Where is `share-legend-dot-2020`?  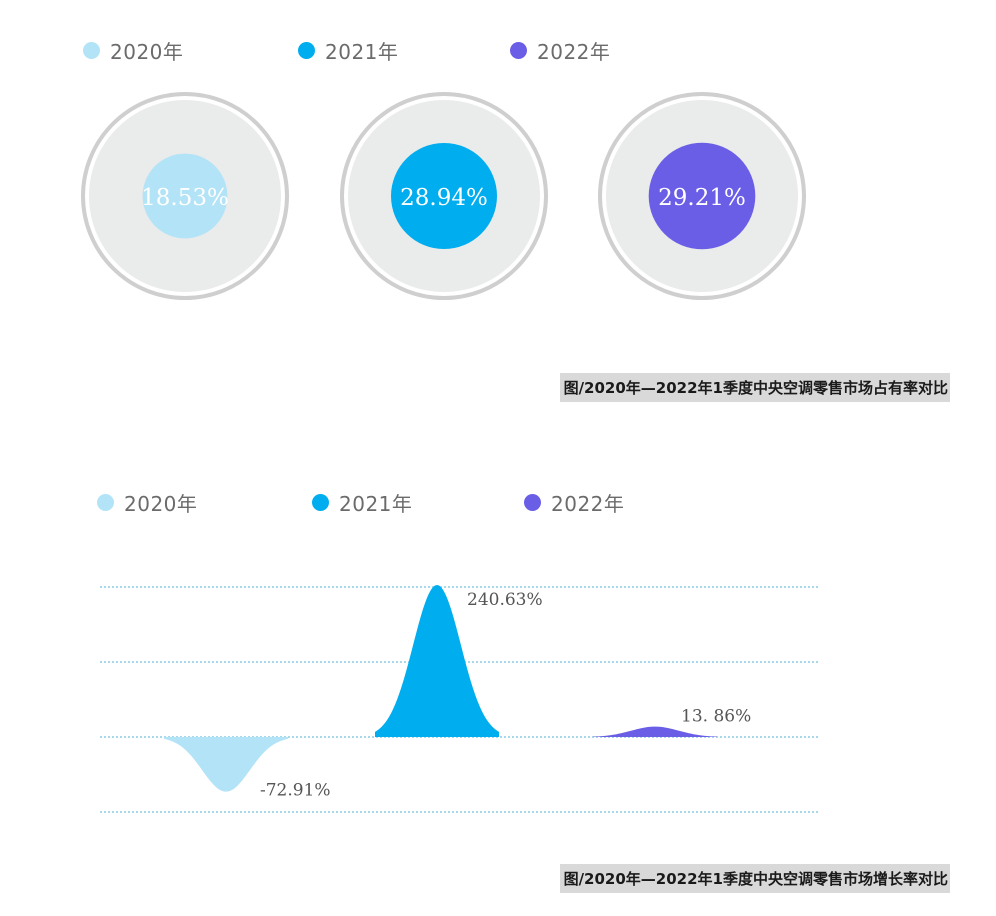 share-legend-dot-2020 is located at coordinates (91, 50).